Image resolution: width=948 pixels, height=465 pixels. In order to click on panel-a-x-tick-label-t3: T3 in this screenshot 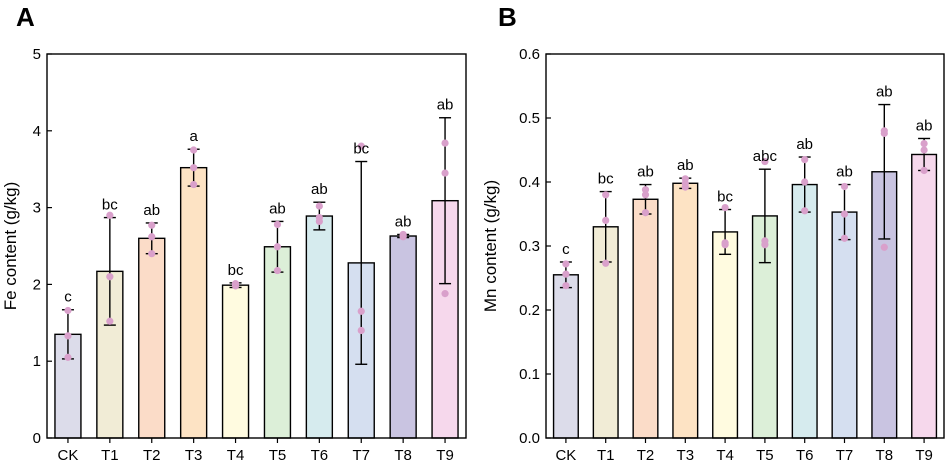, I will do `click(194, 455)`.